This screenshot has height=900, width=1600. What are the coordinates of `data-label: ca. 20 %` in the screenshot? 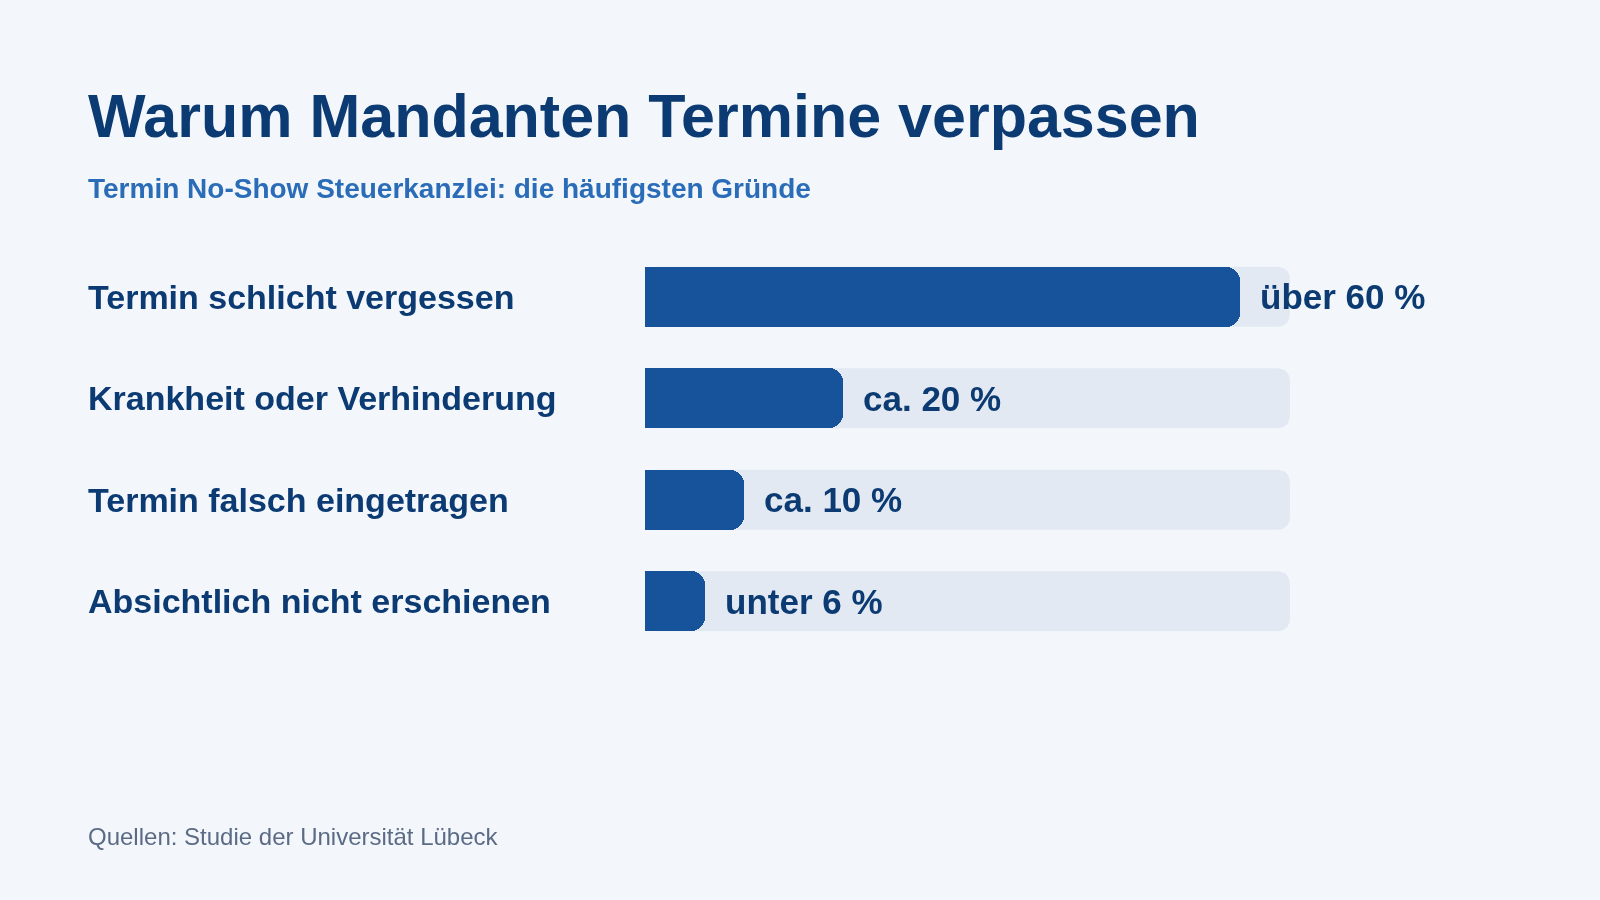 It's located at (932, 398).